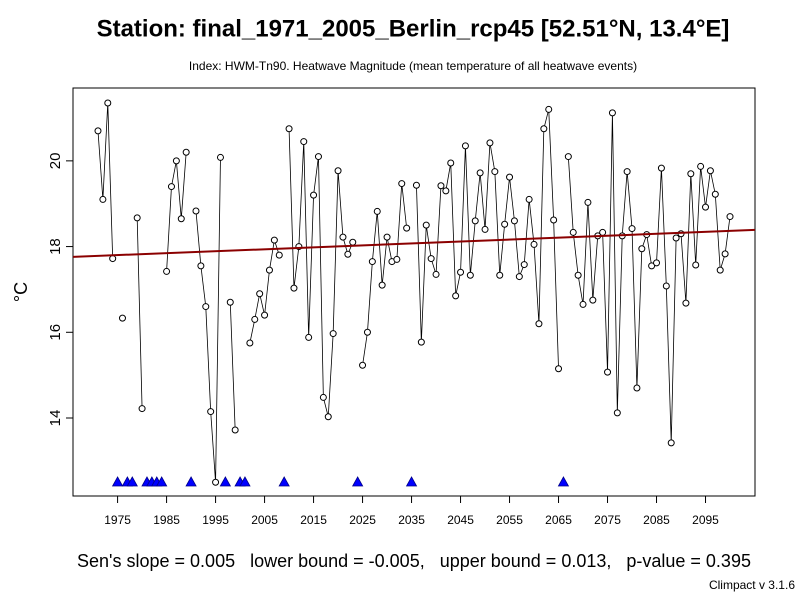 The image size is (800, 600). Describe the element at coordinates (215, 520) in the screenshot. I see `x-tick-label: 1995` at that location.